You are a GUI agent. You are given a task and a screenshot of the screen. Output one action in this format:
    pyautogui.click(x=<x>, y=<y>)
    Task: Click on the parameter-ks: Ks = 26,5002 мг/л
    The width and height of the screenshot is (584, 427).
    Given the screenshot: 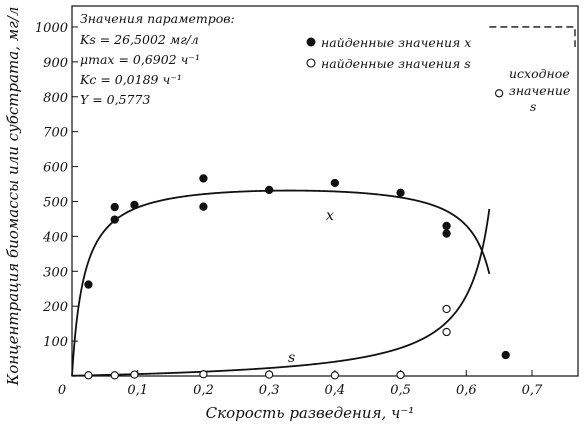 What is the action you would take?
    pyautogui.click(x=139, y=39)
    